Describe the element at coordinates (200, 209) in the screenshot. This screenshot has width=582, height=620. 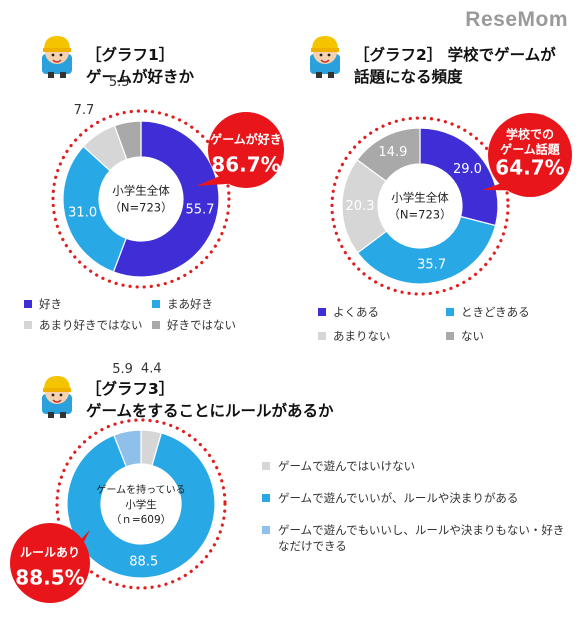
I see `chart-1-data-label: 55.7` at that location.